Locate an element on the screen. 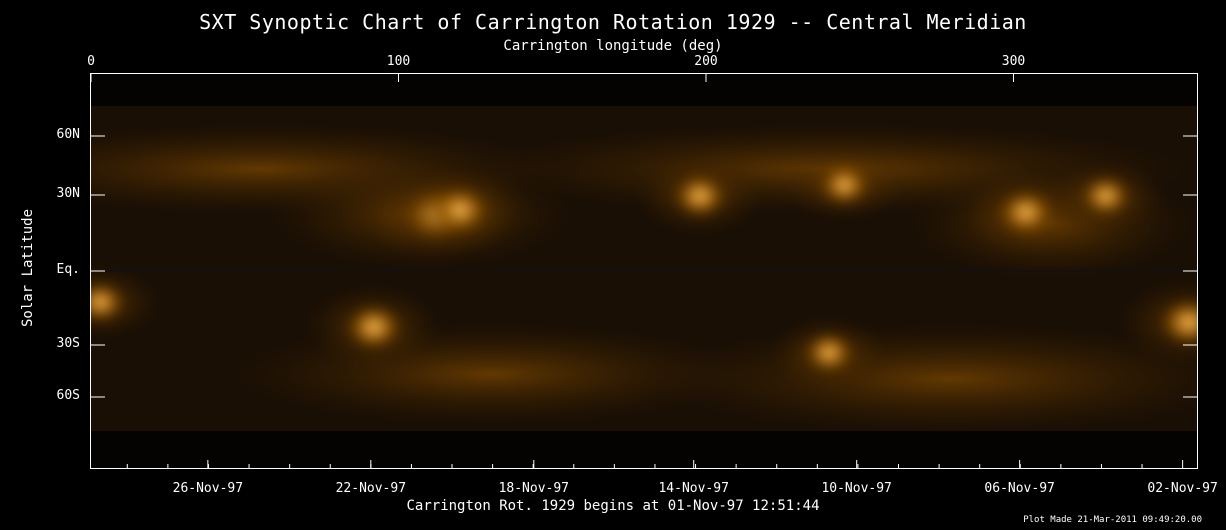 This screenshot has height=530, width=1226. top-tick-label: 300 is located at coordinates (1013, 61).